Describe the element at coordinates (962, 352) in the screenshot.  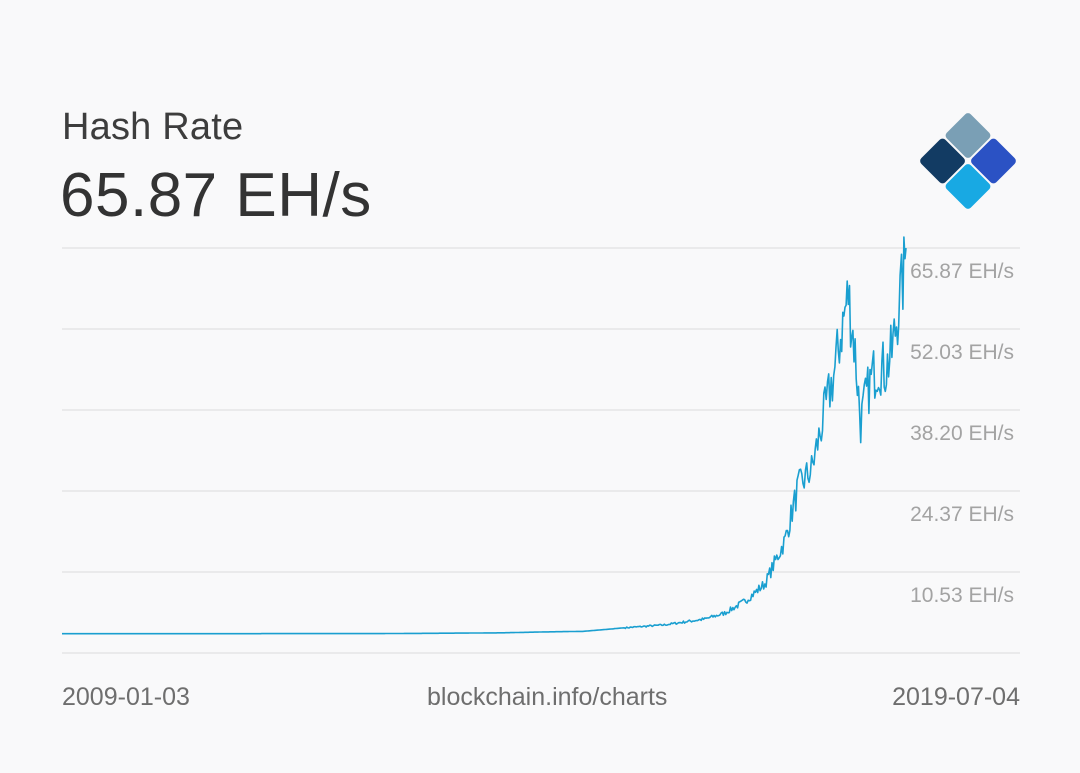
I see `y-tick-label: 52.03 EH/s` at that location.